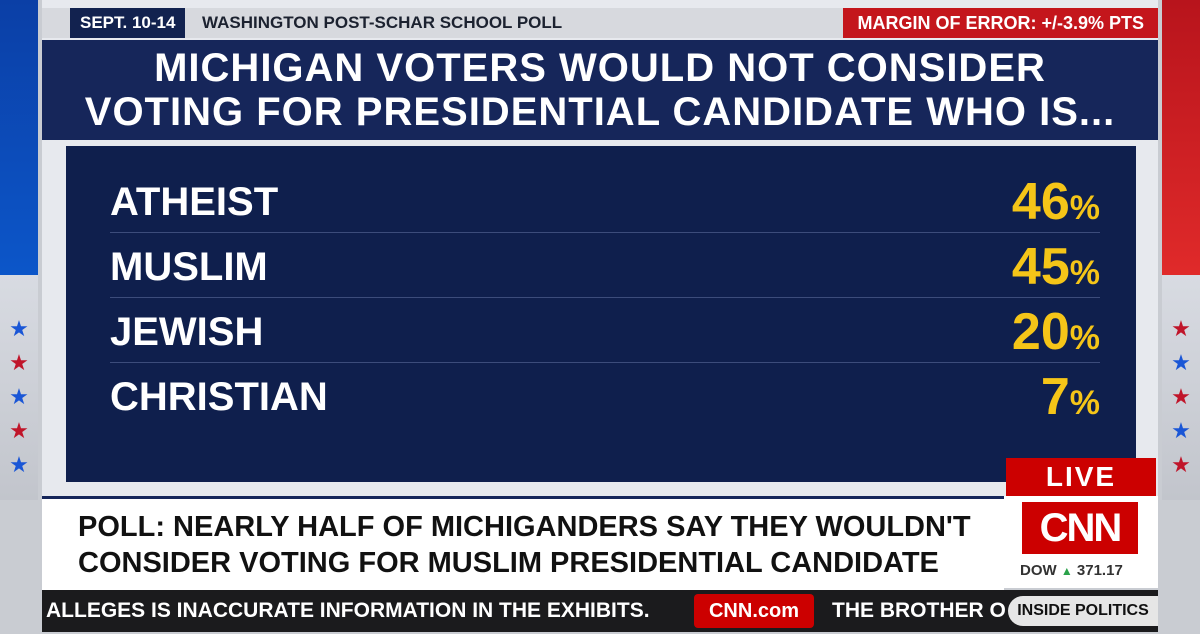  What do you see at coordinates (1055, 267) in the screenshot?
I see `result-value: 45%` at bounding box center [1055, 267].